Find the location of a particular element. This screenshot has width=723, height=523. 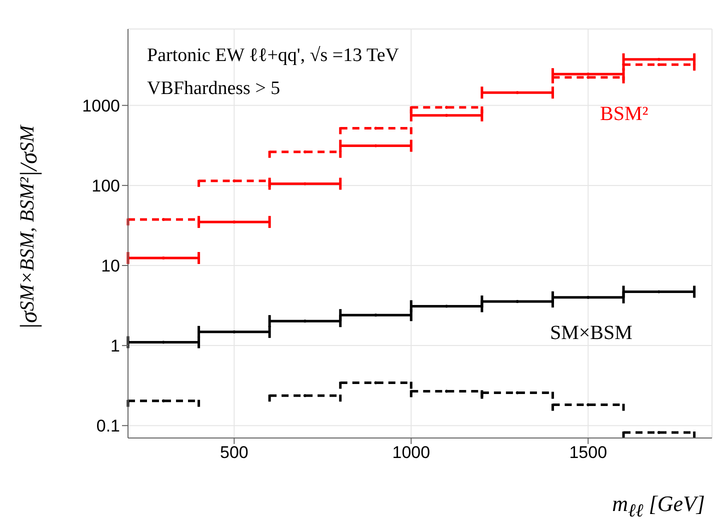

x-tick-label: 500 is located at coordinates (234, 452).